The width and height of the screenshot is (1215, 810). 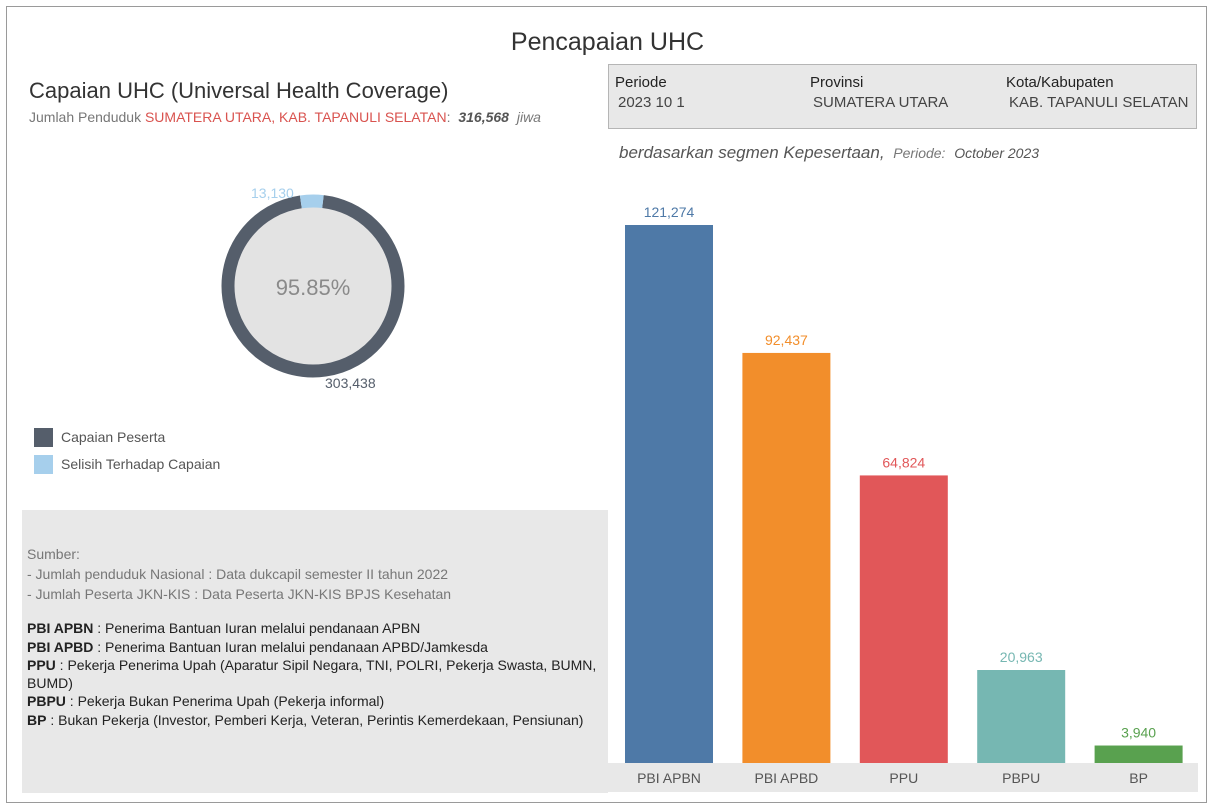 What do you see at coordinates (1021, 778) in the screenshot?
I see `x-tick-label: PBPU` at bounding box center [1021, 778].